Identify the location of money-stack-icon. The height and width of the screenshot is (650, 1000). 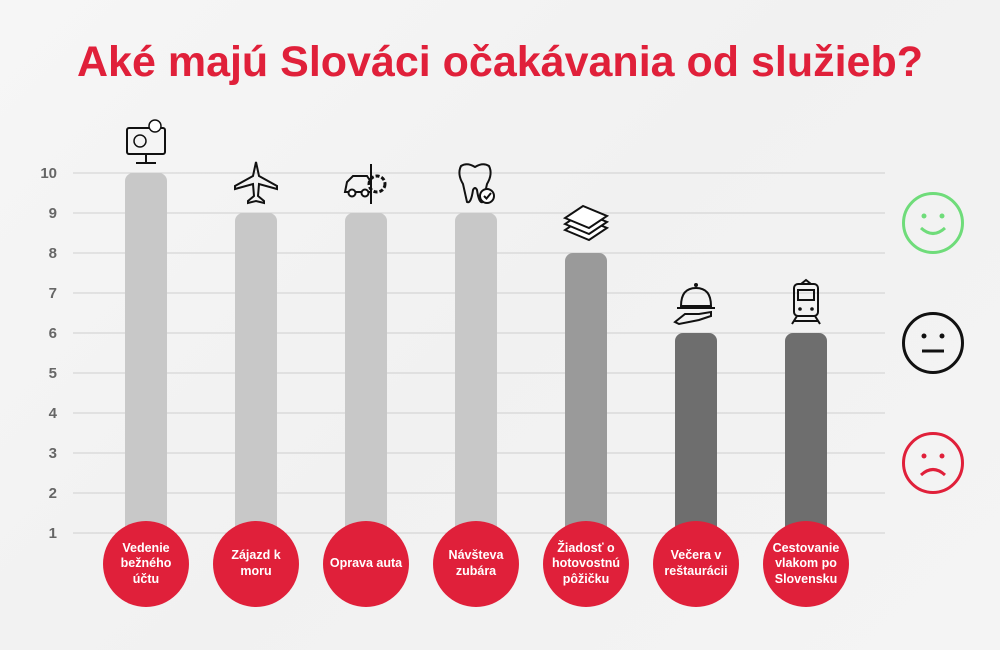
(586, 223).